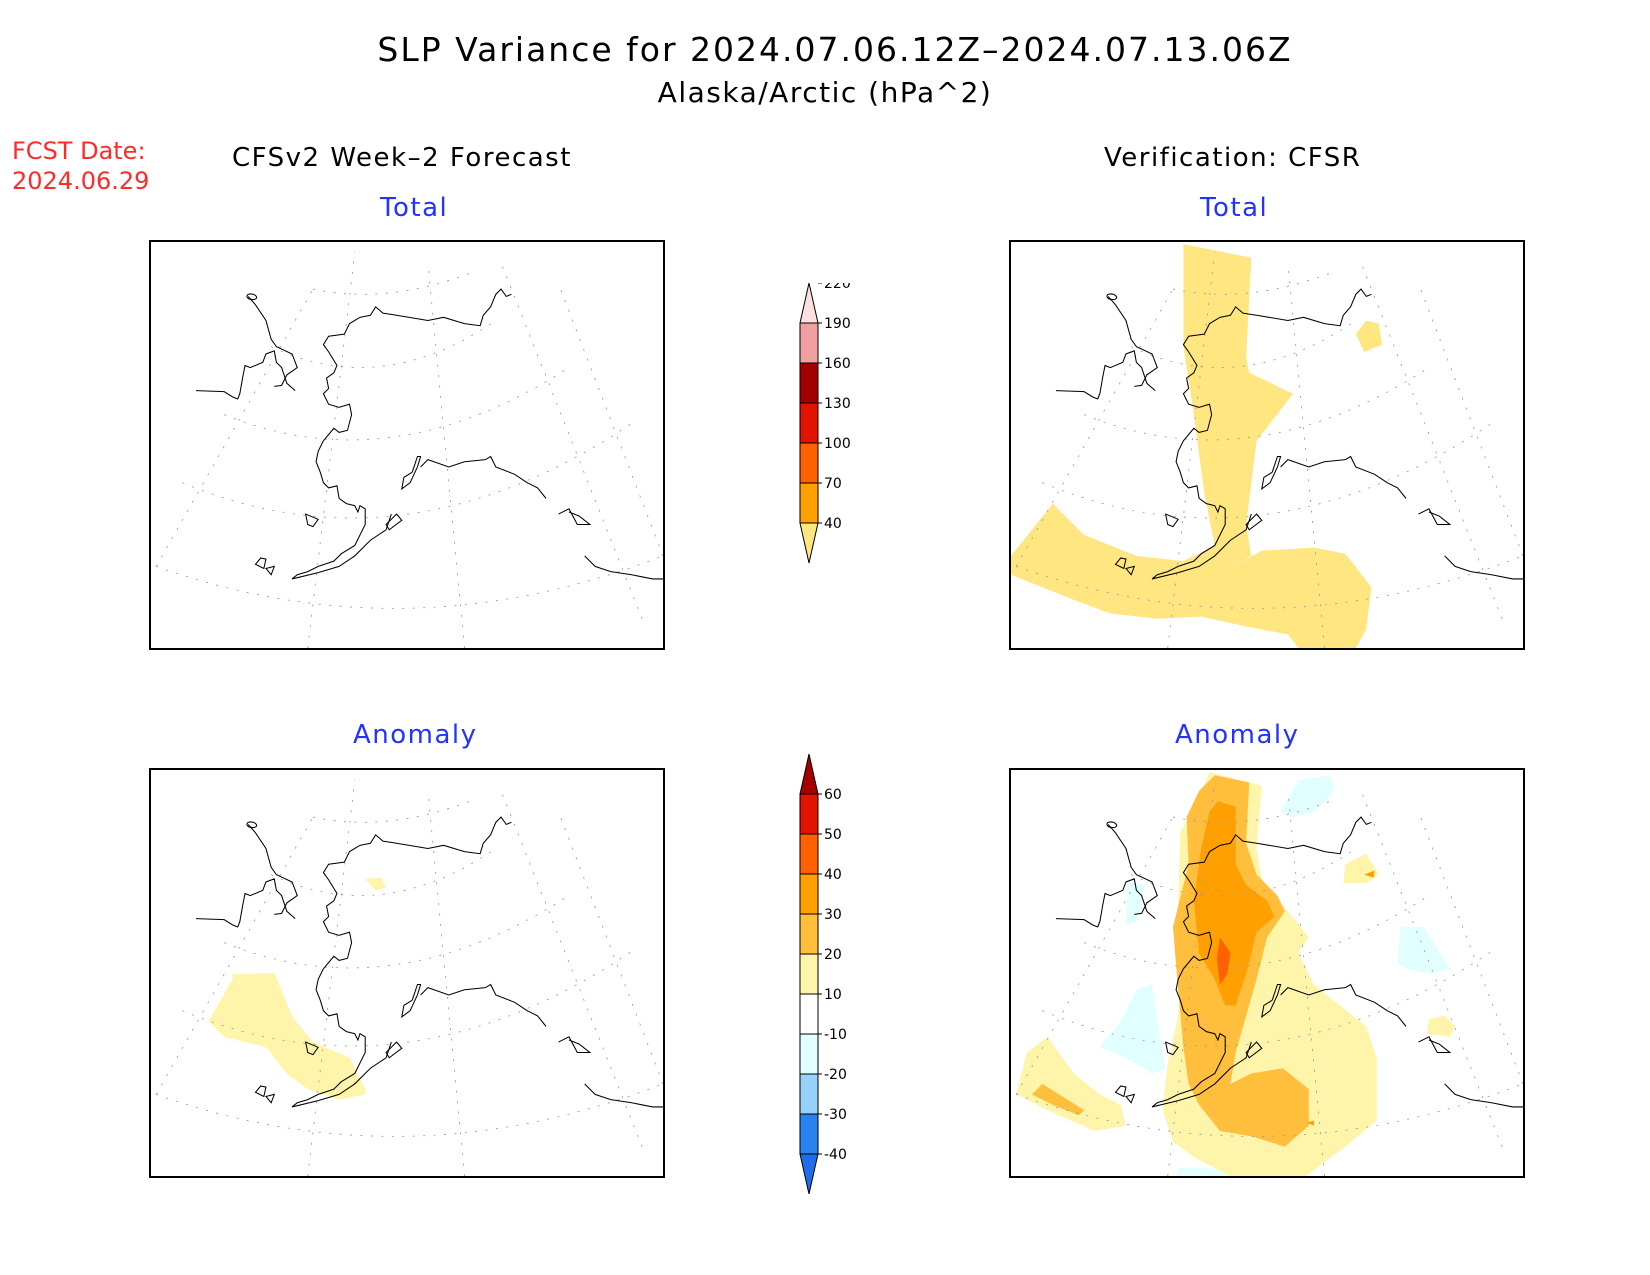  What do you see at coordinates (837, 404) in the screenshot?
I see `colorbar-total-tick-label: 130` at bounding box center [837, 404].